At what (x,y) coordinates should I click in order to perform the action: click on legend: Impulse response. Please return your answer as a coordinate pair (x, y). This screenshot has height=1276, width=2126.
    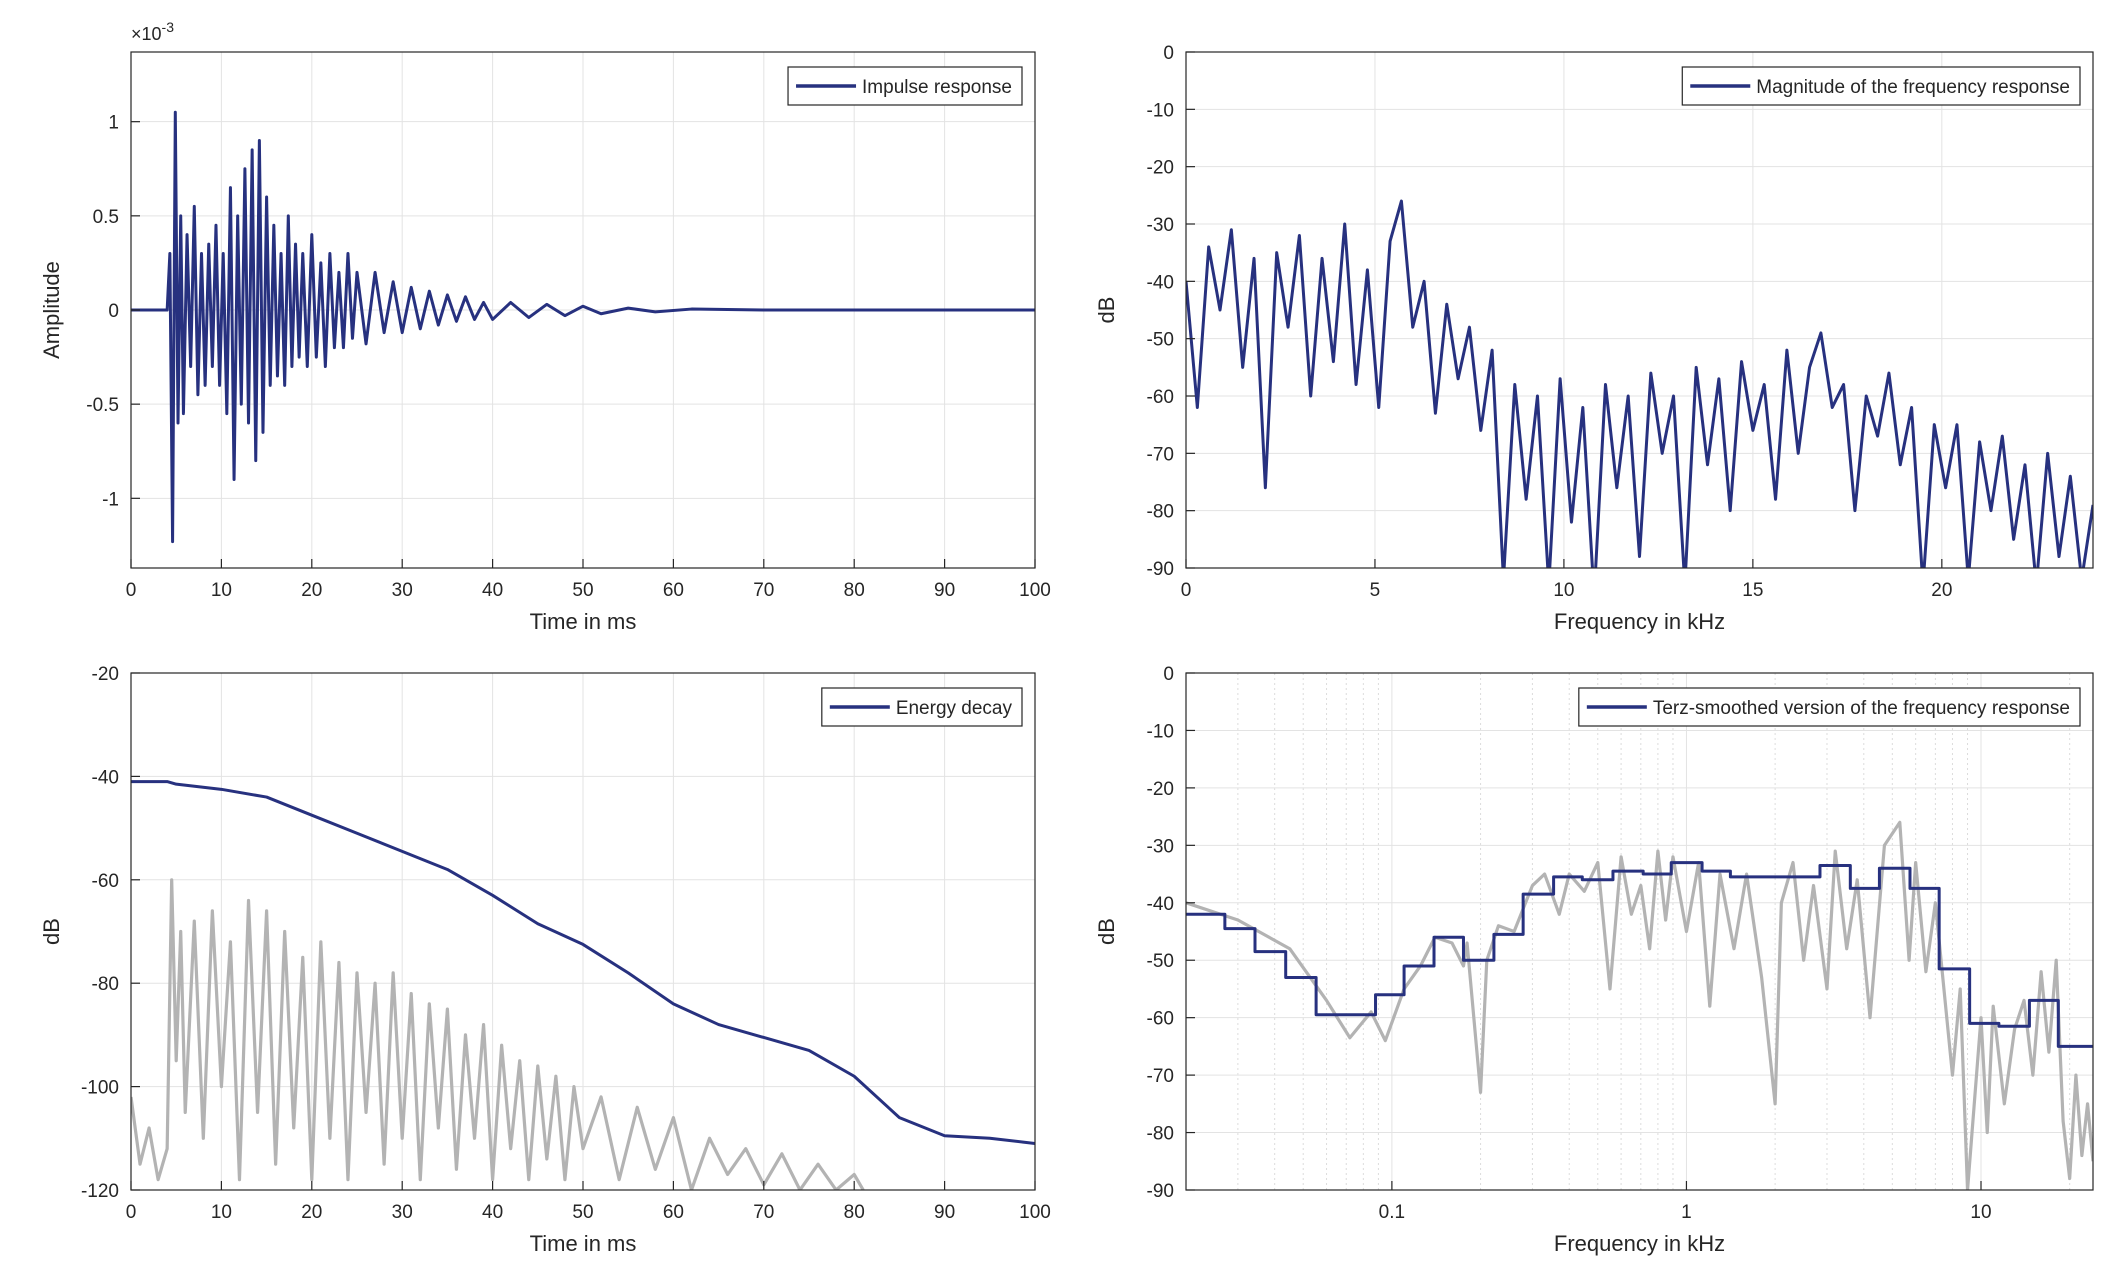
    Looking at the image, I should click on (905, 86).